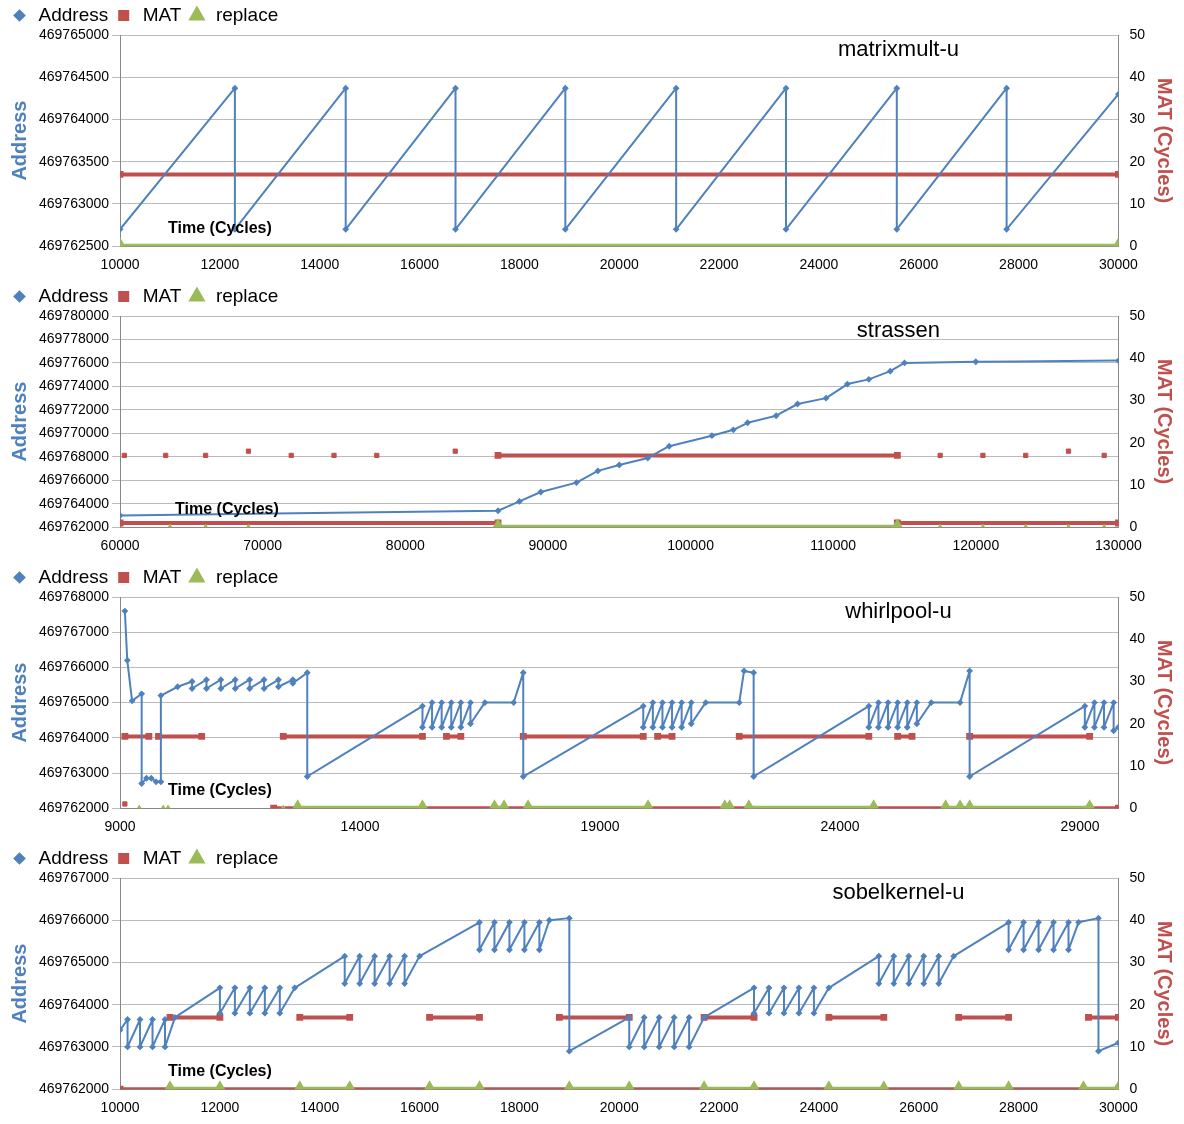 The image size is (1184, 1124). What do you see at coordinates (833, 545) in the screenshot?
I see `x-tick-label: 110000` at bounding box center [833, 545].